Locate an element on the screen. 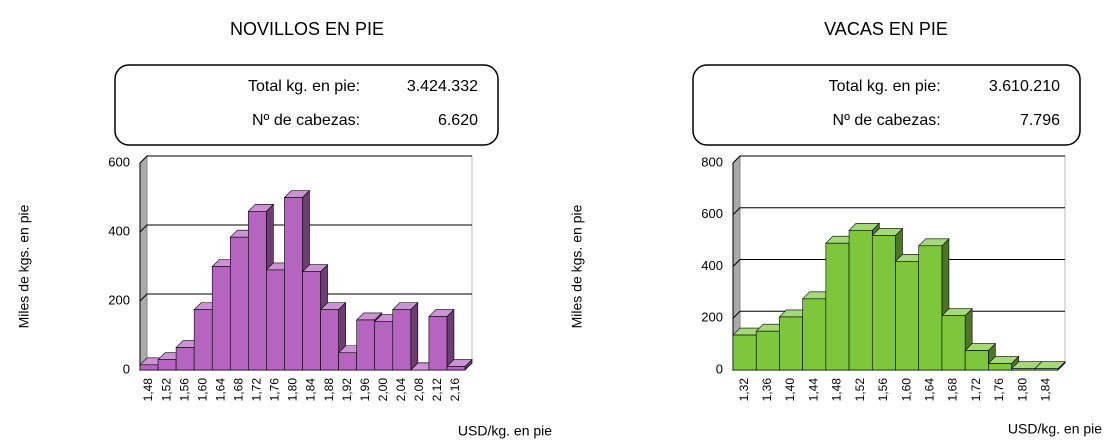 The image size is (1114, 441). chart-title: NOVILLOS EN PIE is located at coordinates (307, 29).